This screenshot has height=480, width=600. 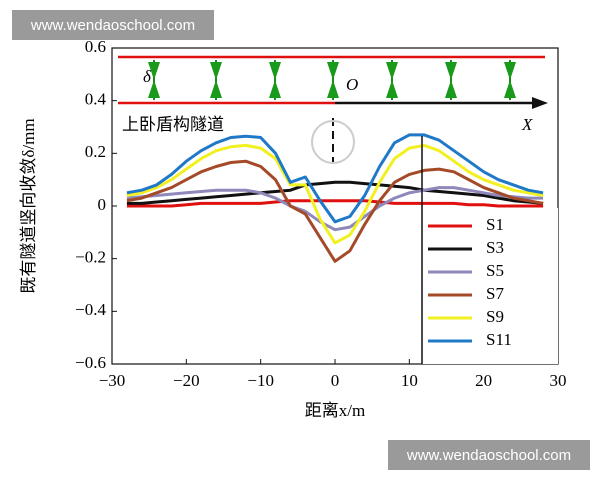 I want to click on y-tick-label: −0.4, so click(x=90, y=309).